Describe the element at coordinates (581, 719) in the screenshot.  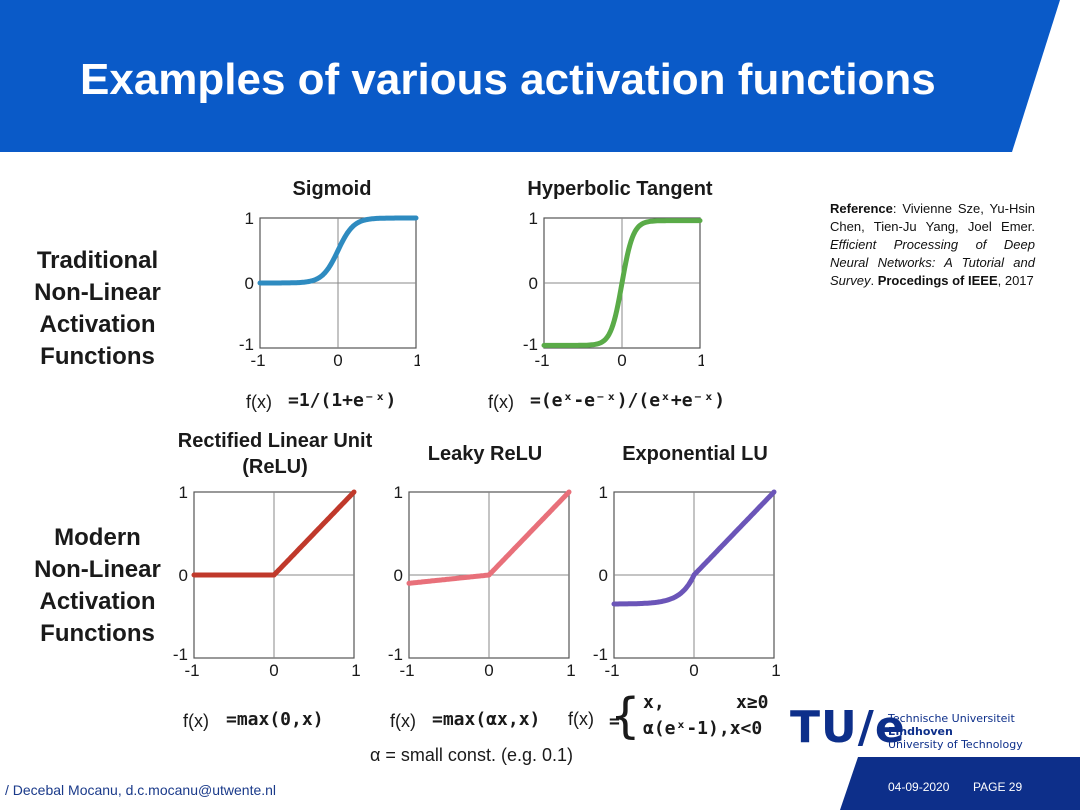
I see `fx-label-elu: f(x)` at that location.